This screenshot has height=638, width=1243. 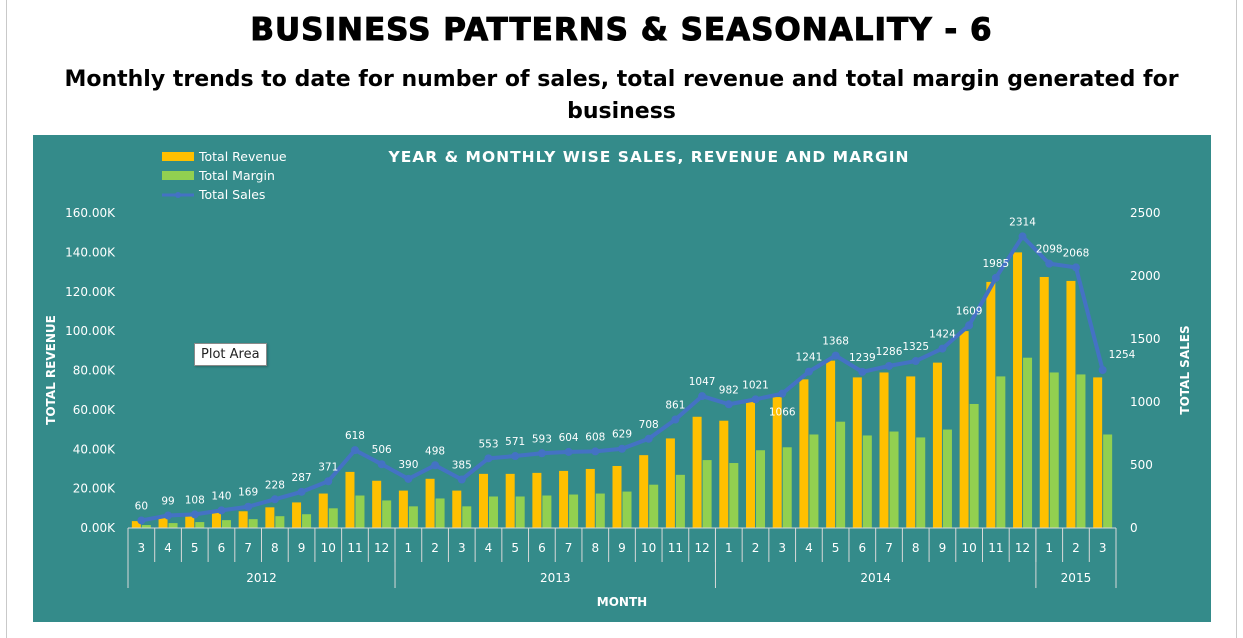 I want to click on sales-data-label: 1066, so click(x=782, y=413).